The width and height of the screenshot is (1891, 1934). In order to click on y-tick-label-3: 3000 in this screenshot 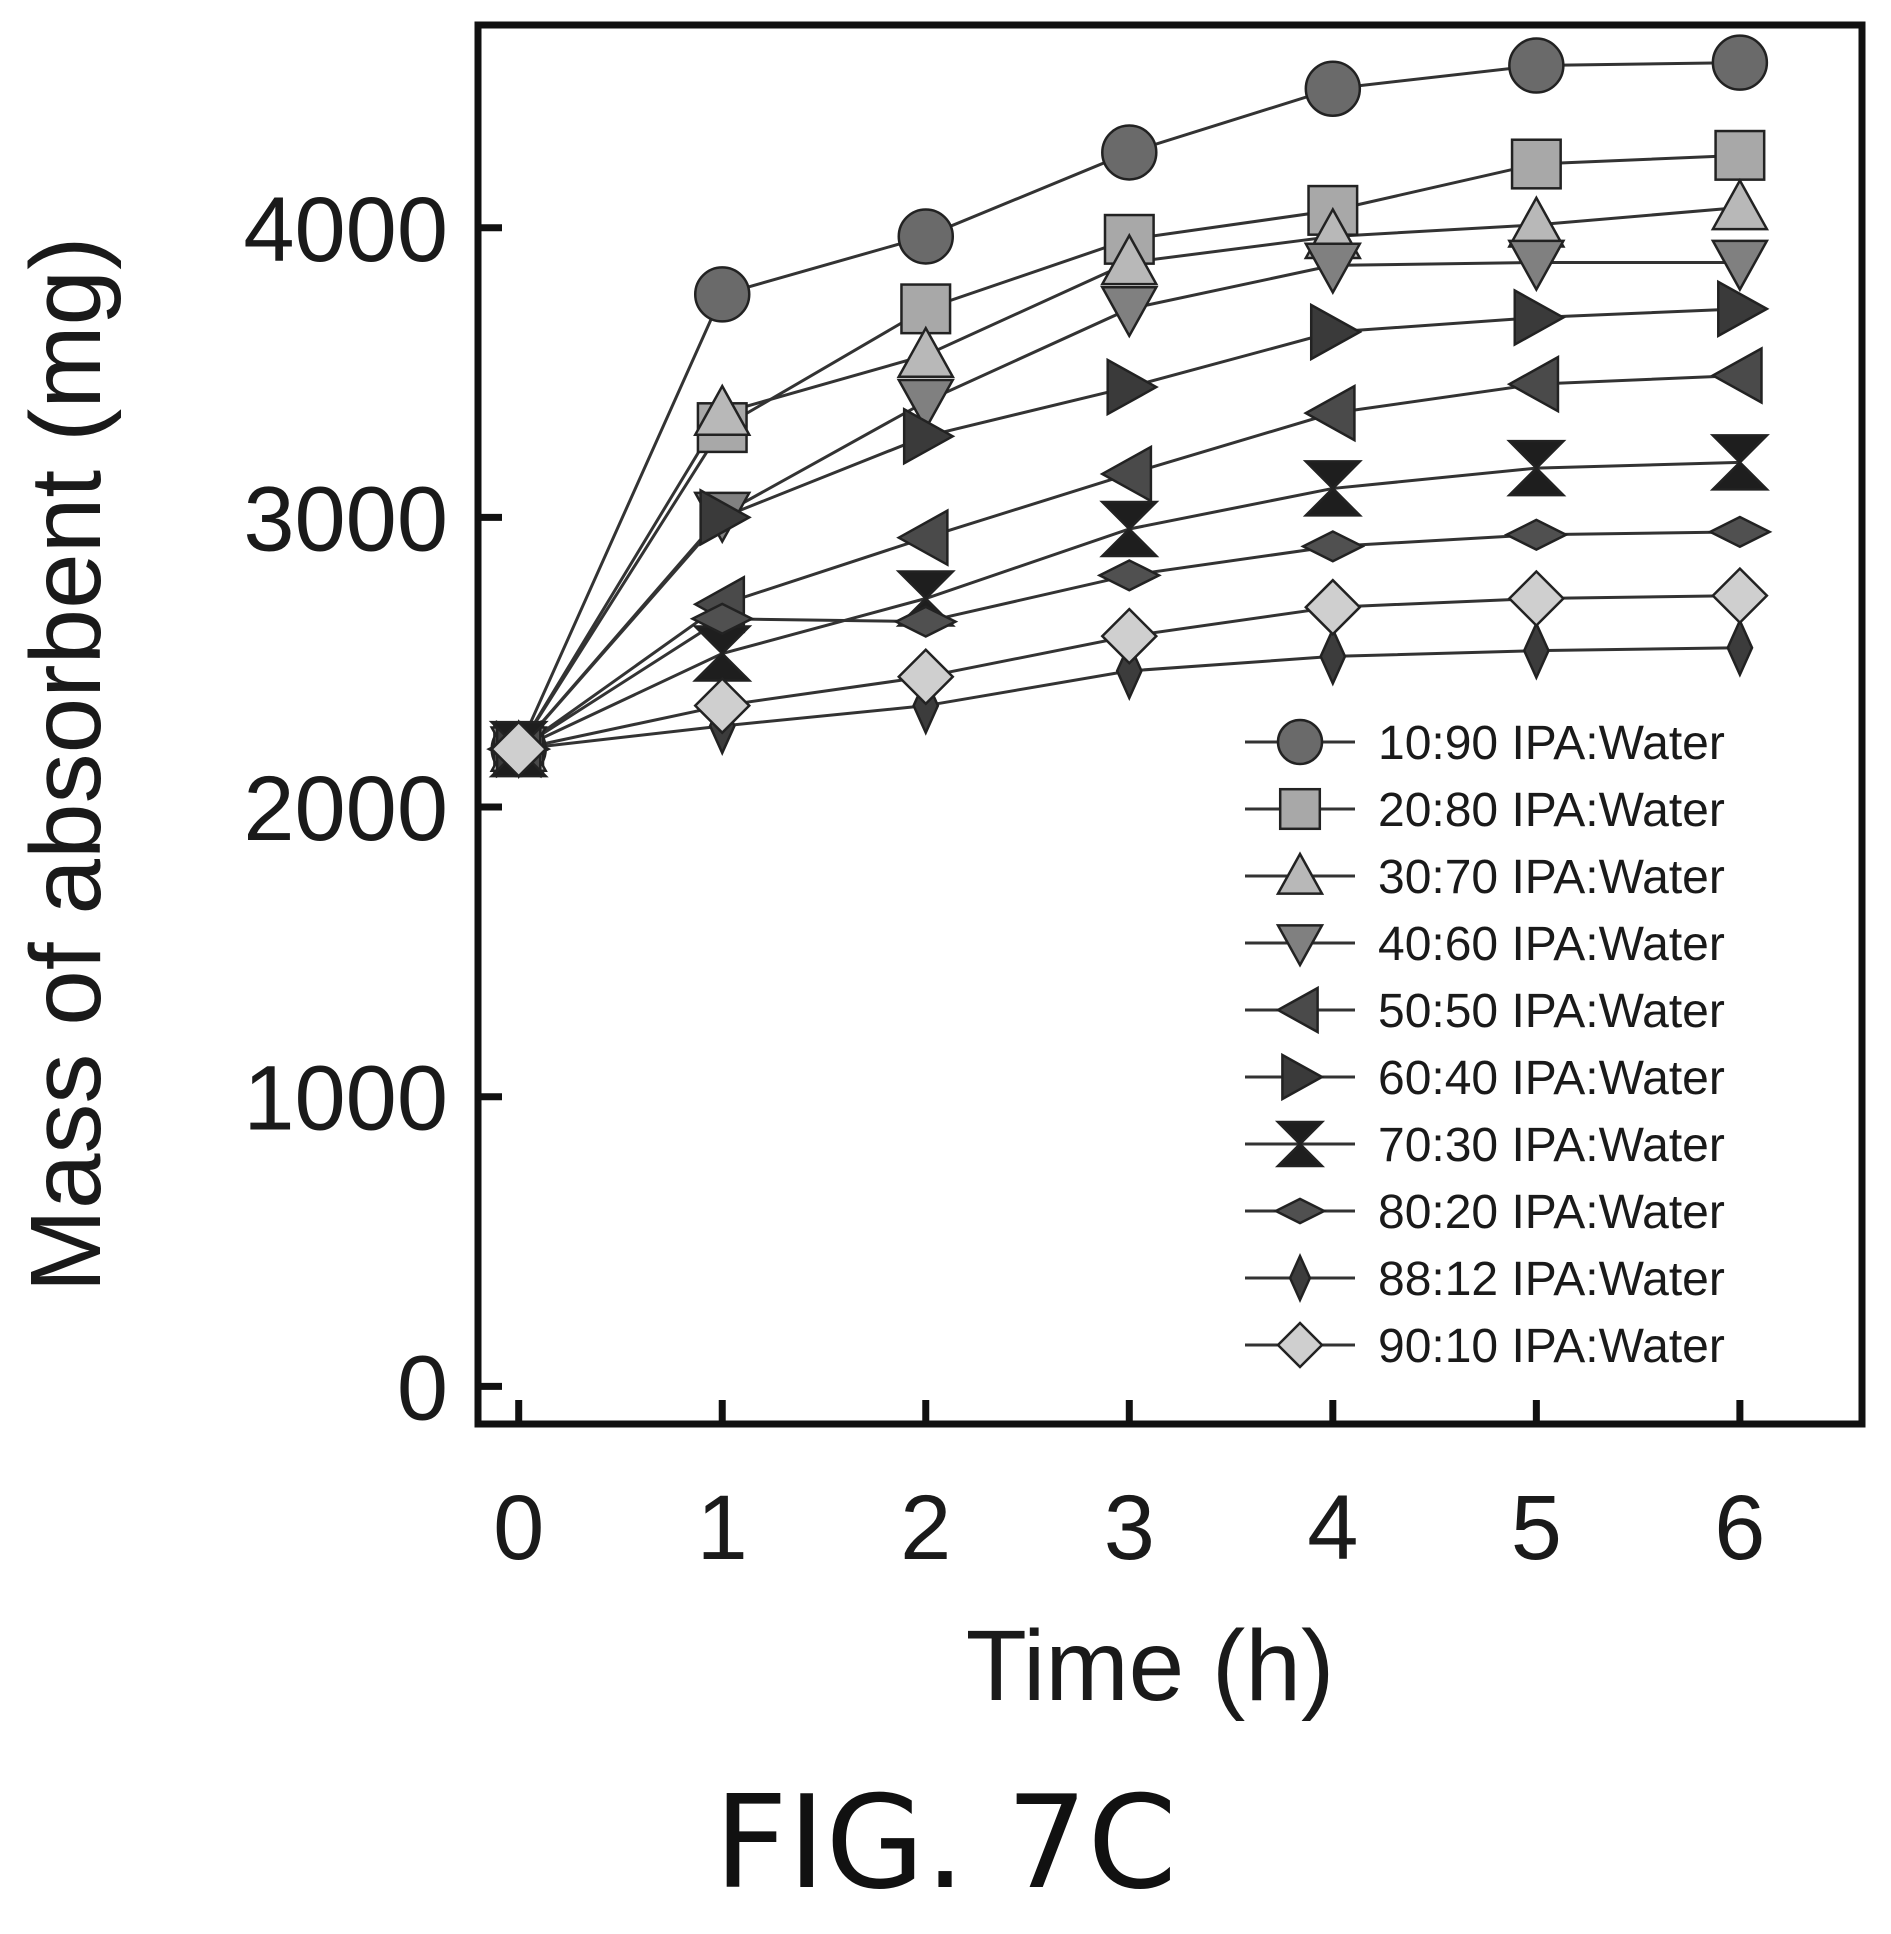, I will do `click(345, 519)`.